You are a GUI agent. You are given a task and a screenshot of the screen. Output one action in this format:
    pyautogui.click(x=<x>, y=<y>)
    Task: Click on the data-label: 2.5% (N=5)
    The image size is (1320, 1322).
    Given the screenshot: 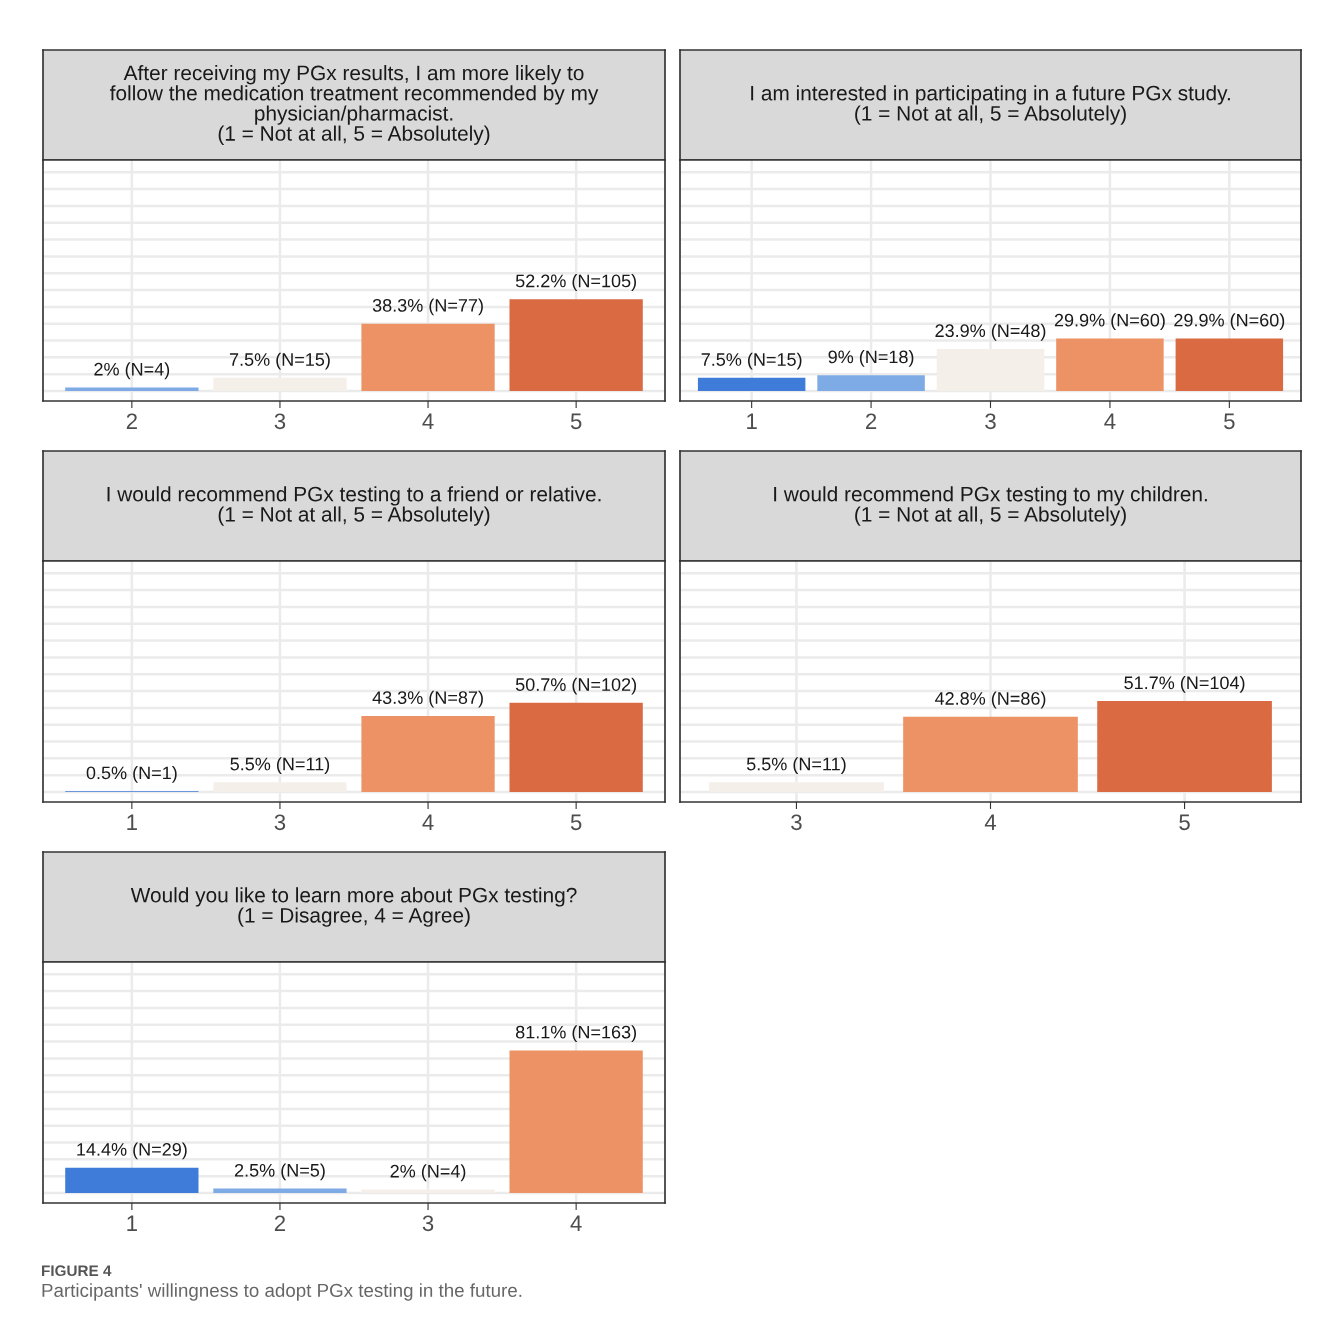 What is the action you would take?
    pyautogui.click(x=279, y=1172)
    